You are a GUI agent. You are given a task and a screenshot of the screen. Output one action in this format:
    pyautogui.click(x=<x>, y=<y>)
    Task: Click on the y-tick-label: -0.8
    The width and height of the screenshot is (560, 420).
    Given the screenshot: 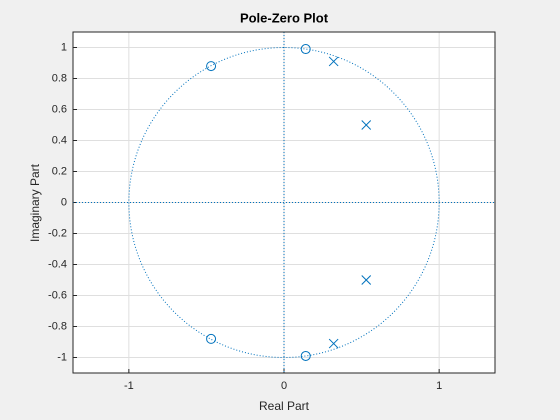 What is the action you would take?
    pyautogui.click(x=57, y=326)
    